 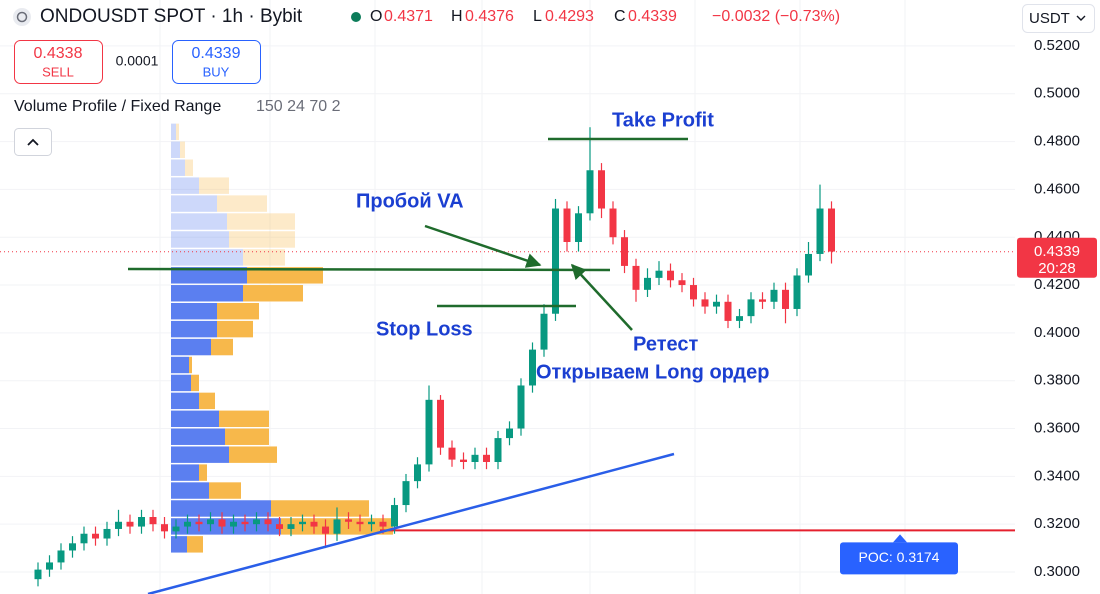 What do you see at coordinates (1057, 571) in the screenshot?
I see `y-tick-label: 0.3000` at bounding box center [1057, 571].